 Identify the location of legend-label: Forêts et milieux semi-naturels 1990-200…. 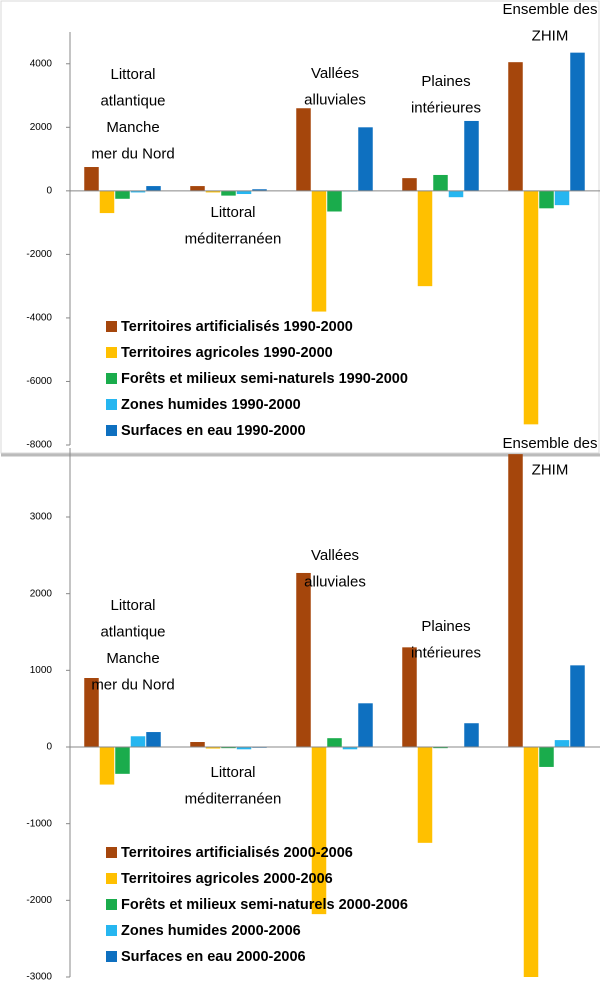
(264, 379).